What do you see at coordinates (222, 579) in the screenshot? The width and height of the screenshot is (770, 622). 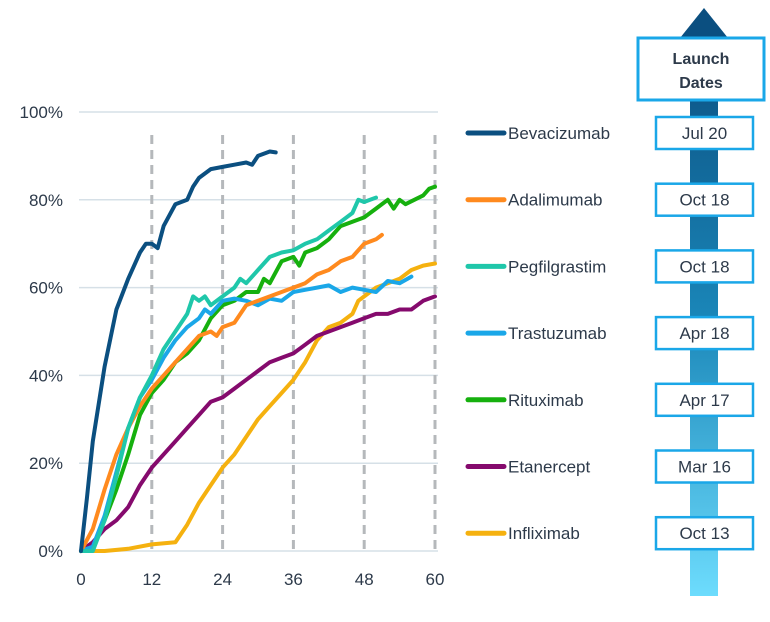 I see `x-tick-label: 24` at bounding box center [222, 579].